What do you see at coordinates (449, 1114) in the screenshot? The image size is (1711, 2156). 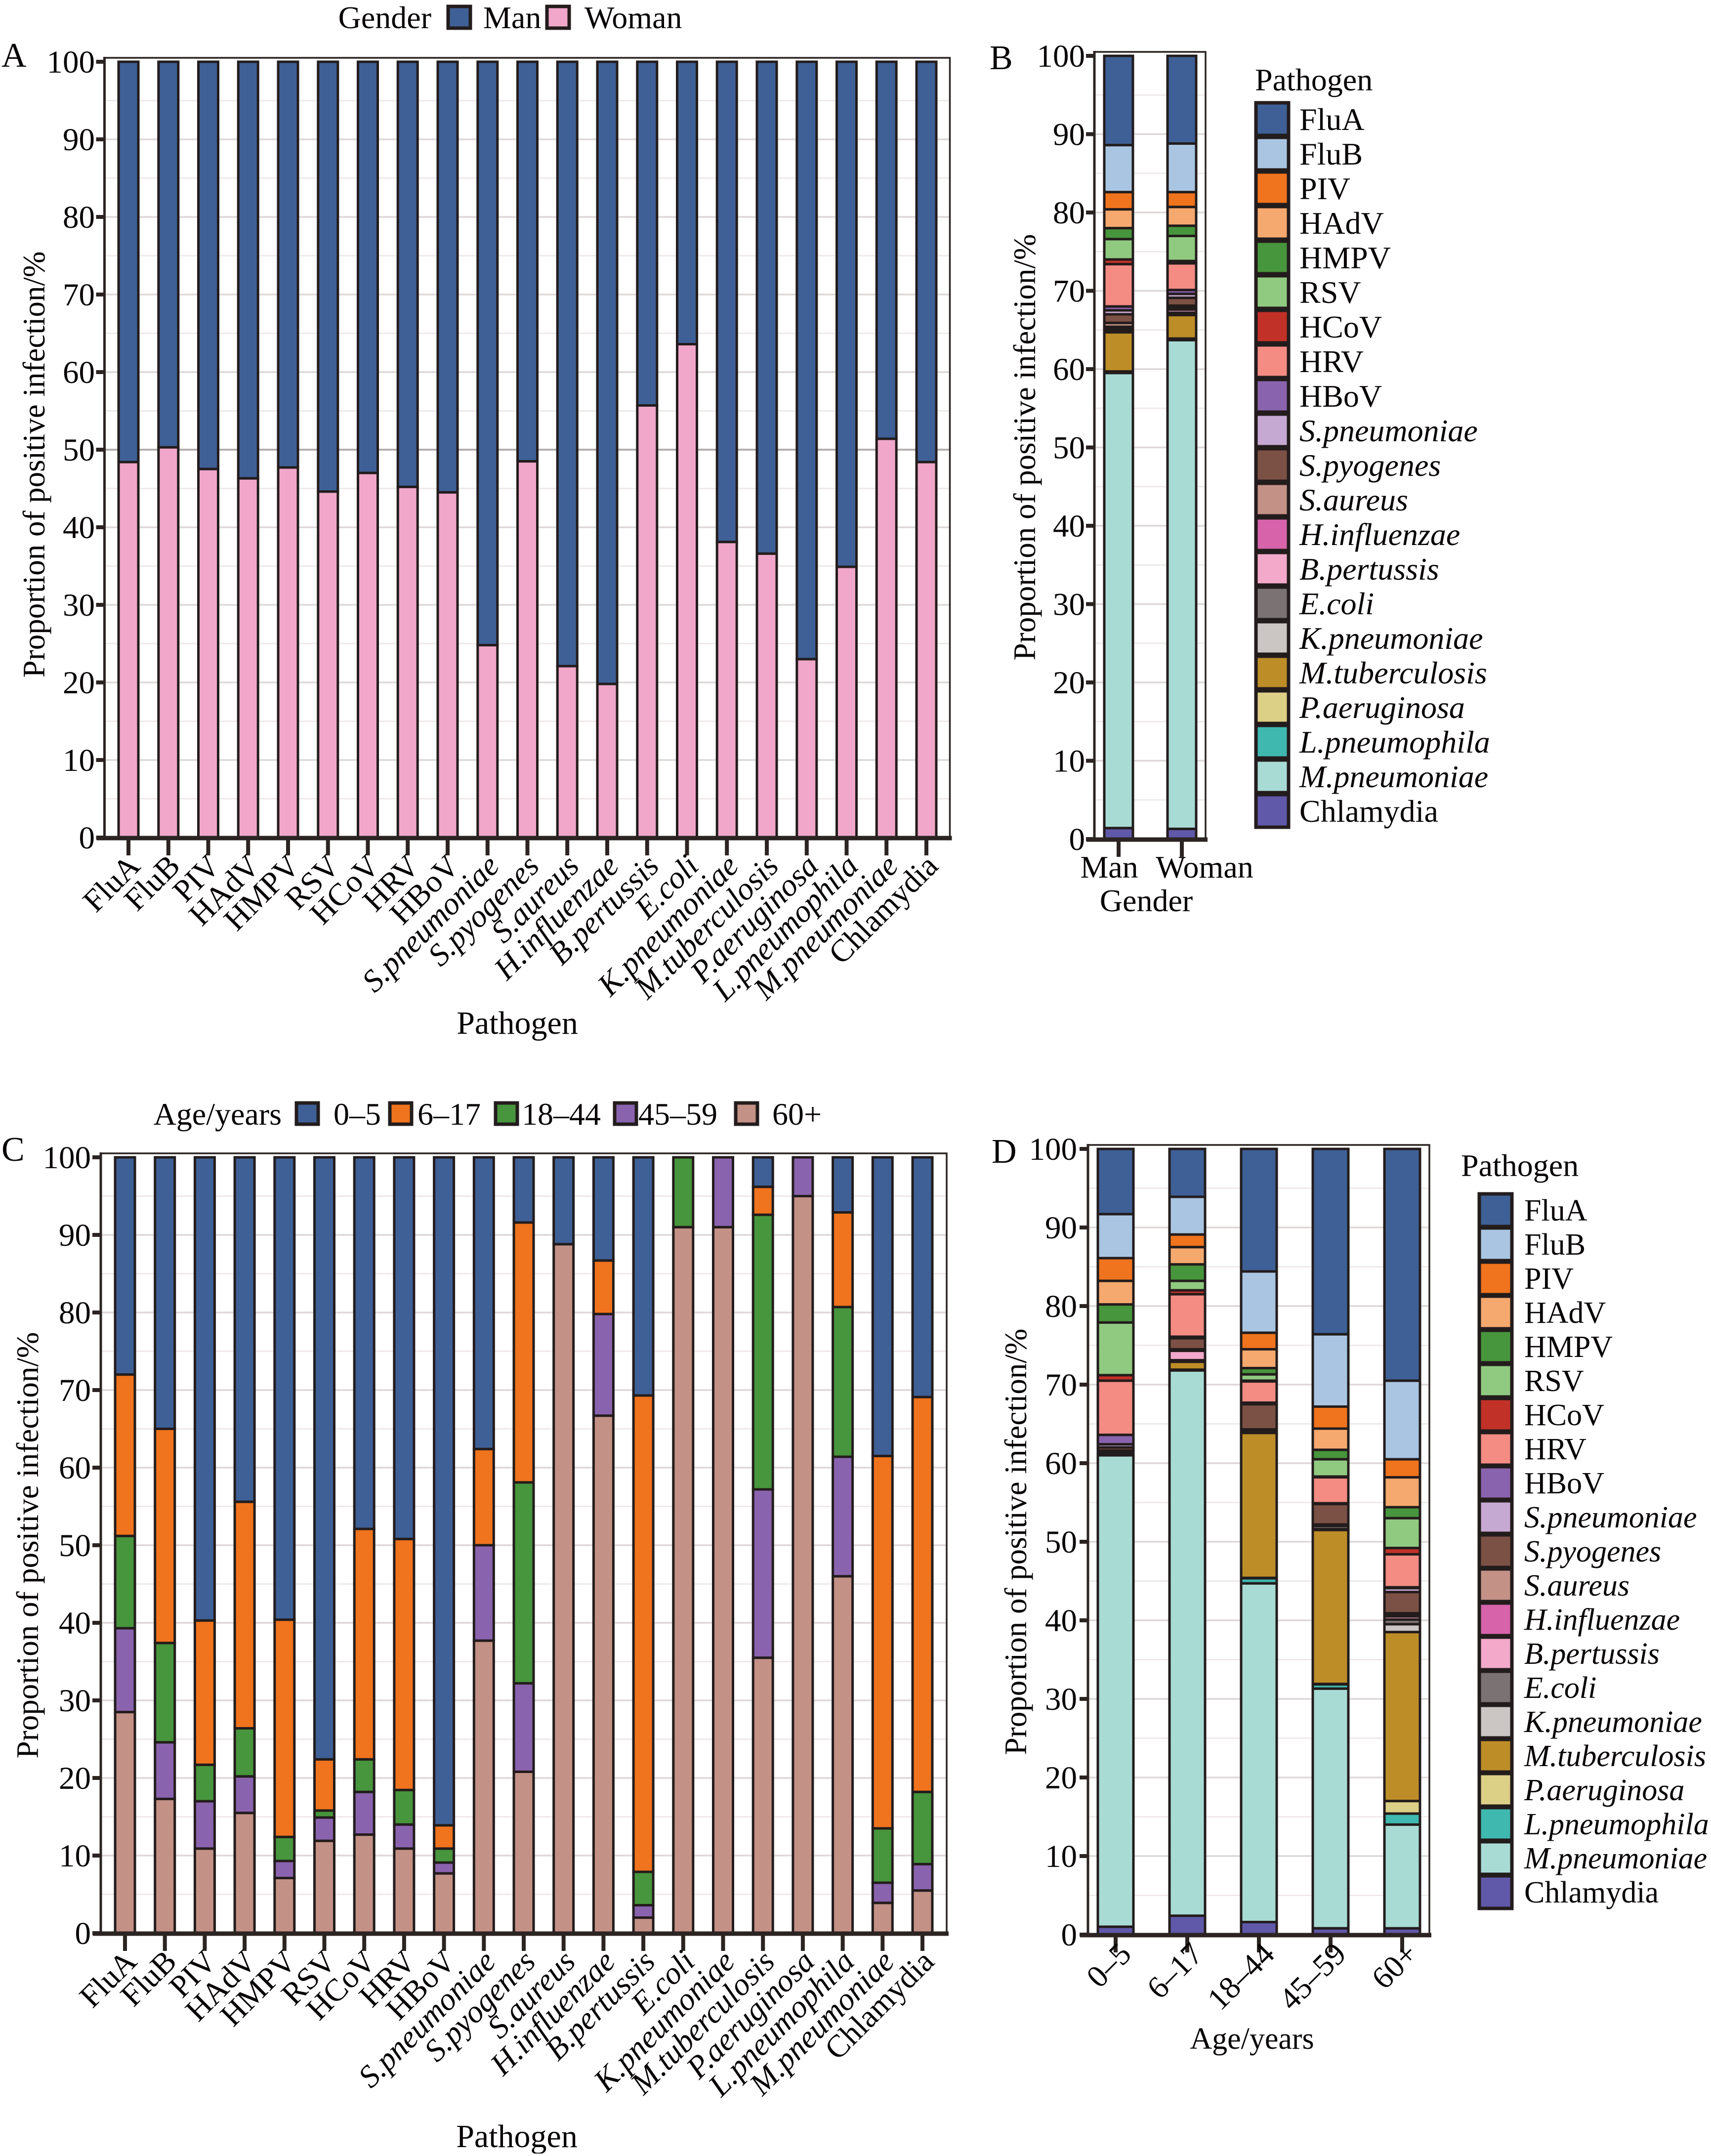 I see `svg-text: 6–17` at bounding box center [449, 1114].